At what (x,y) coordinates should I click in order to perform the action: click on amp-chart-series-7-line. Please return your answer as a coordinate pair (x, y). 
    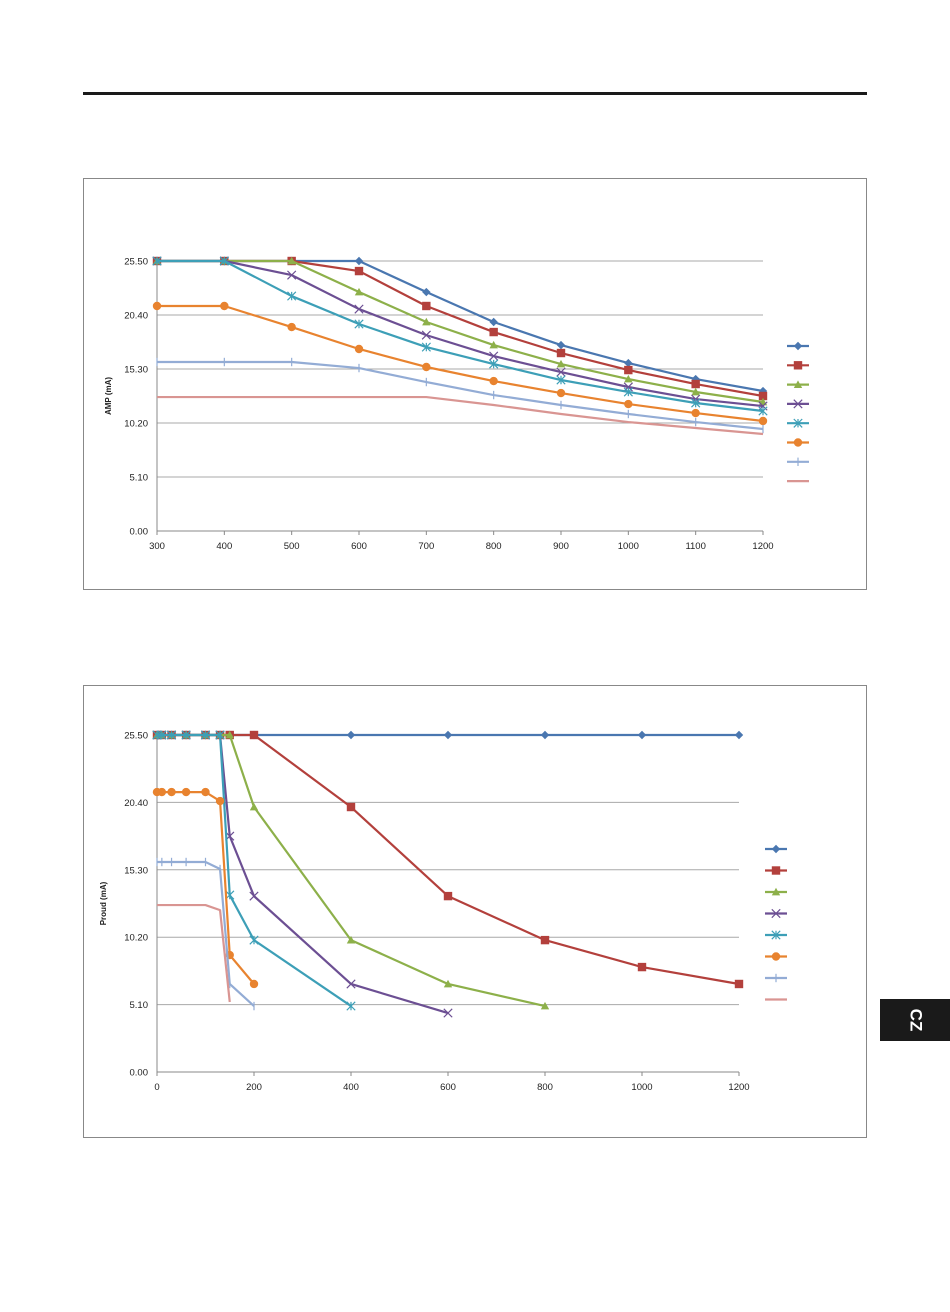
    Looking at the image, I should click on (460, 395).